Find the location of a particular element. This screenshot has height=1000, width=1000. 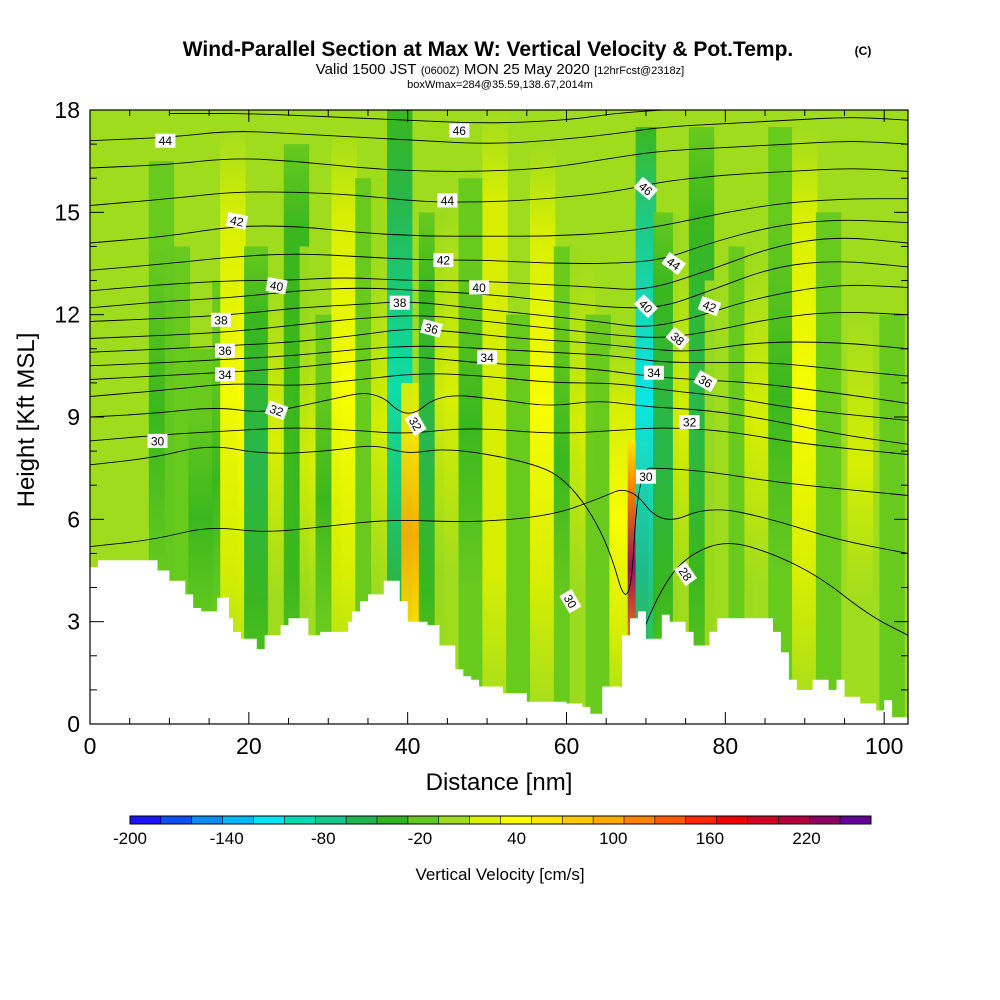

colorbar-tick-label: 160 is located at coordinates (710, 838).